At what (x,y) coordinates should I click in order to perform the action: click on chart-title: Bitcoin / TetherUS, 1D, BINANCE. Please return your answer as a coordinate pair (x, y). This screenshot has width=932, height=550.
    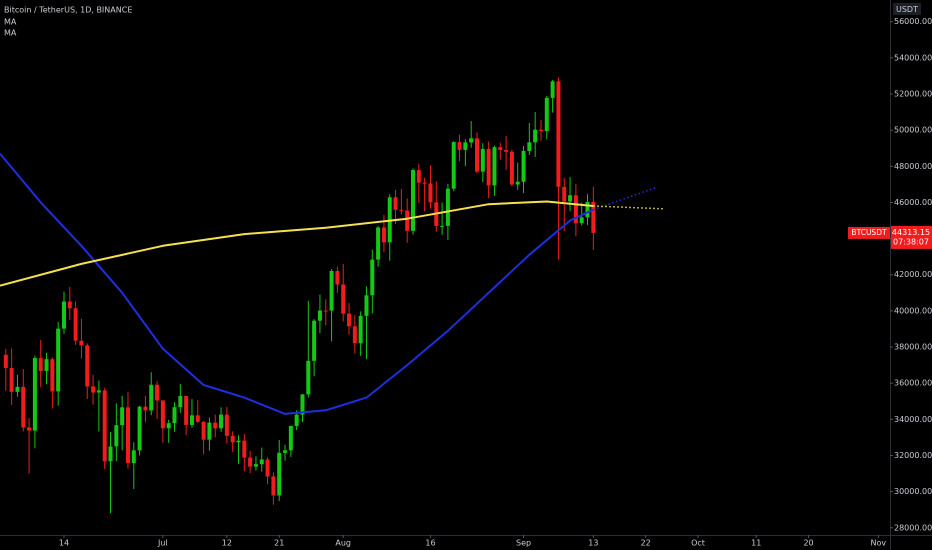
    Looking at the image, I should click on (68, 10).